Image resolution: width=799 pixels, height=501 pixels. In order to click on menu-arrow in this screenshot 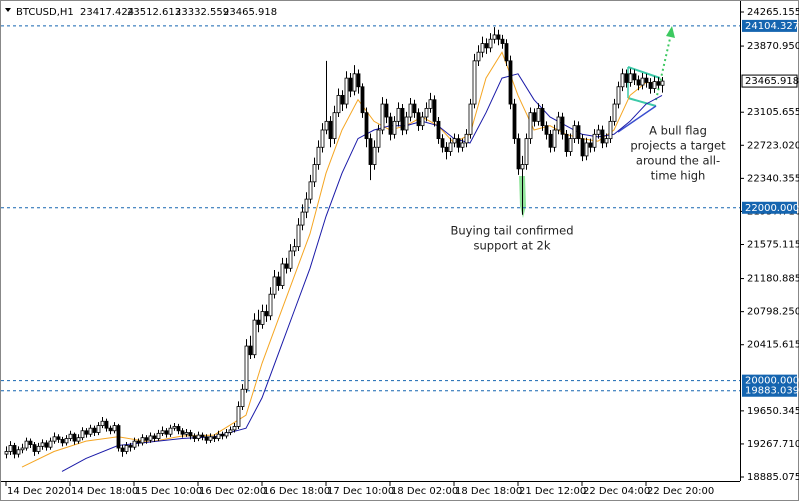, I will do `click(8, 10)`.